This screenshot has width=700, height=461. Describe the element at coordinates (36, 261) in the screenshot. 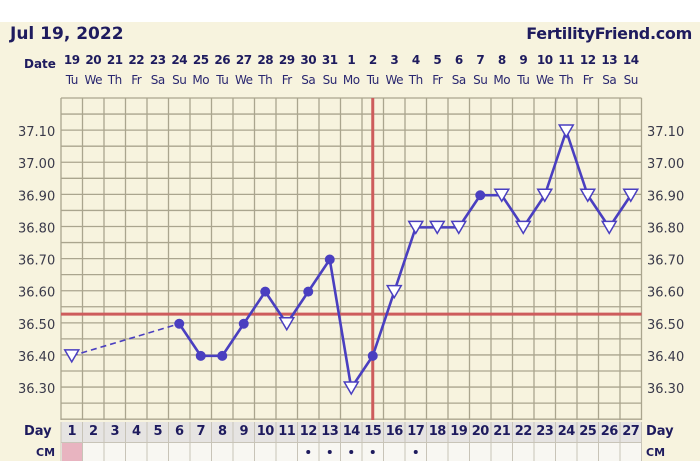

I see `y-tick-left: 36.70` at that location.